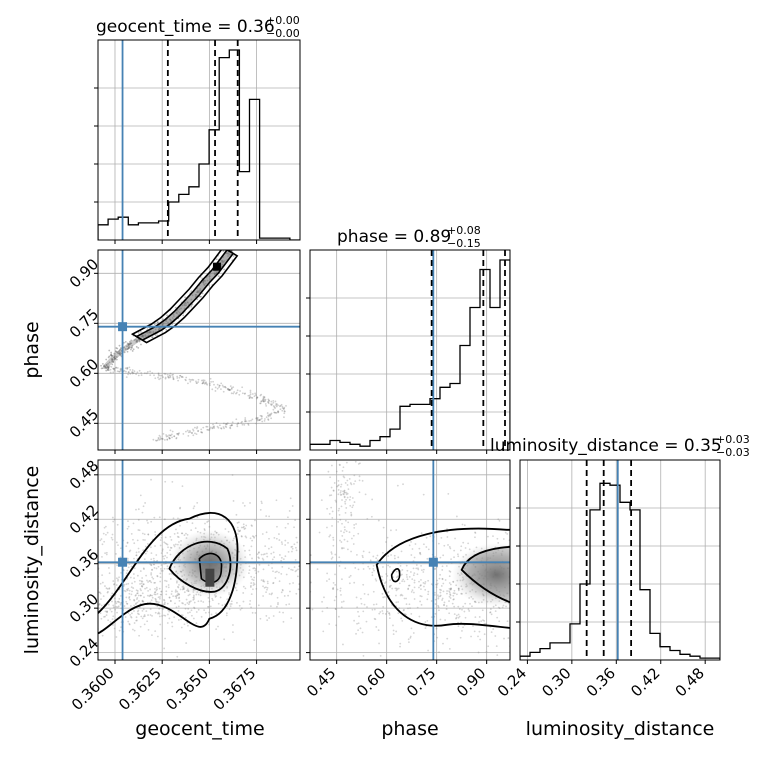 Image resolution: width=760 pixels, height=760 pixels. Describe the element at coordinates (183, 351) in the screenshot. I see `panel-phase-vs-geocent-time: 0.450.600.750.90` at that location.